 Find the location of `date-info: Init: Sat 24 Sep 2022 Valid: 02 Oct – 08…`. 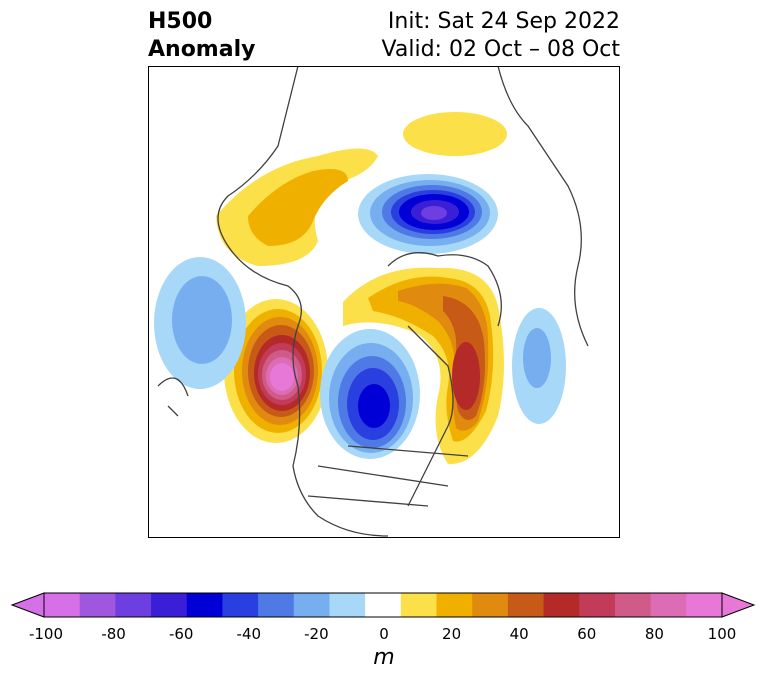

date-info: Init: Sat 24 Sep 2022 Valid: 02 Oct – 08… is located at coordinates (501, 36).